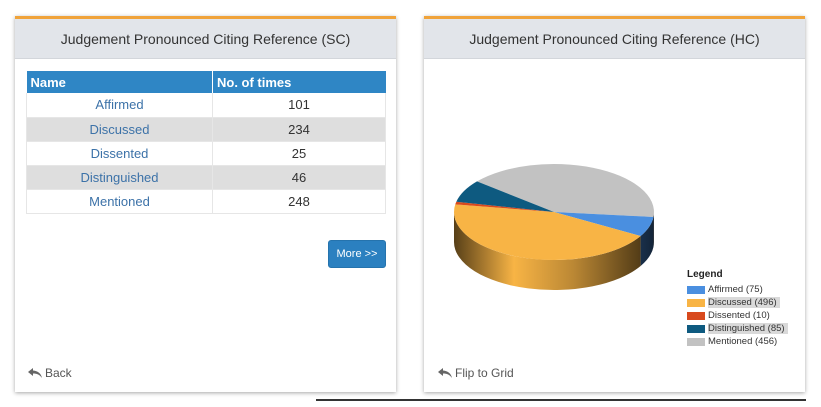 This screenshot has width=821, height=407. Describe the element at coordinates (299, 82) in the screenshot. I see `column-header-count: No. of times` at that location.